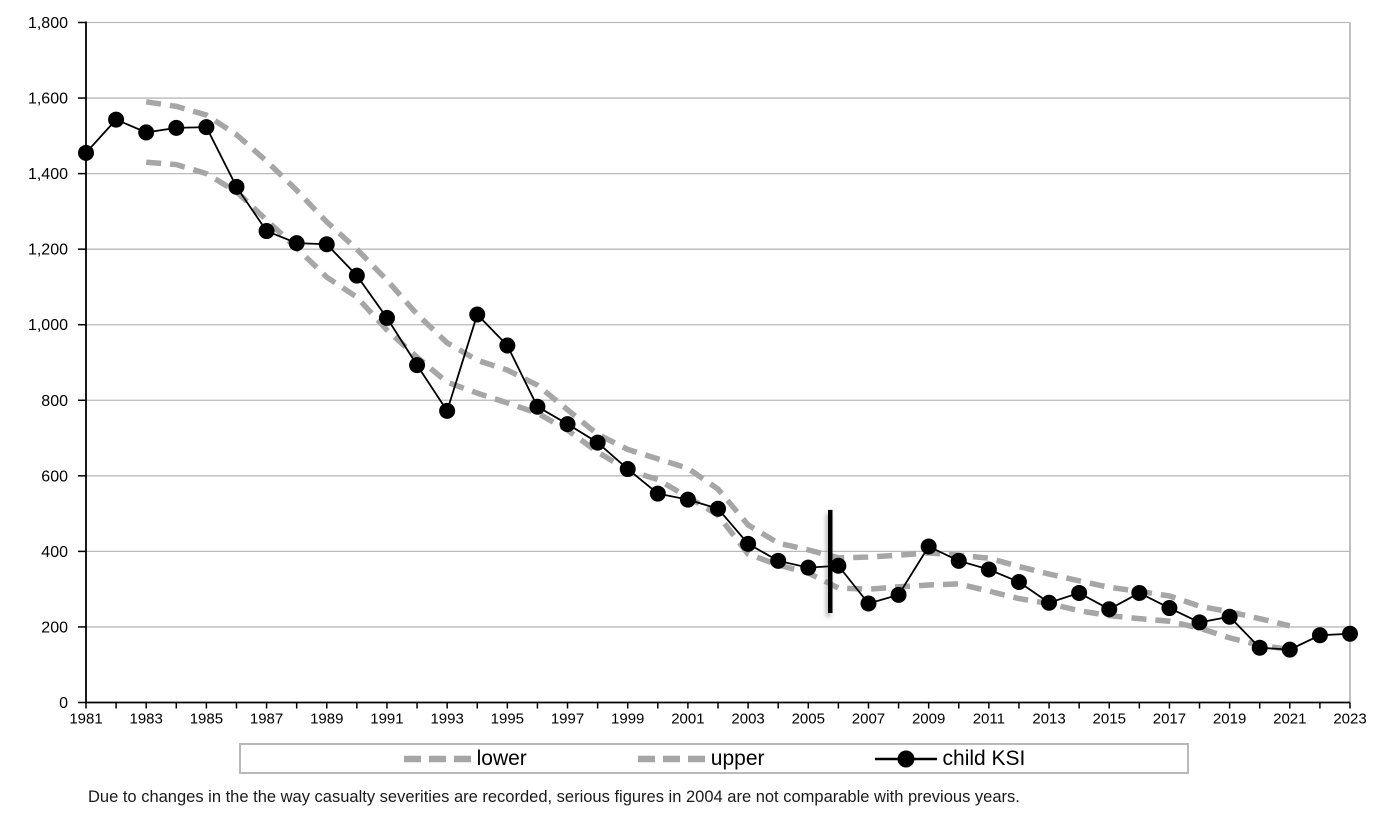 Image resolution: width=1382 pixels, height=820 pixels. What do you see at coordinates (266, 719) in the screenshot?
I see `svg-text: 1987` at bounding box center [266, 719].